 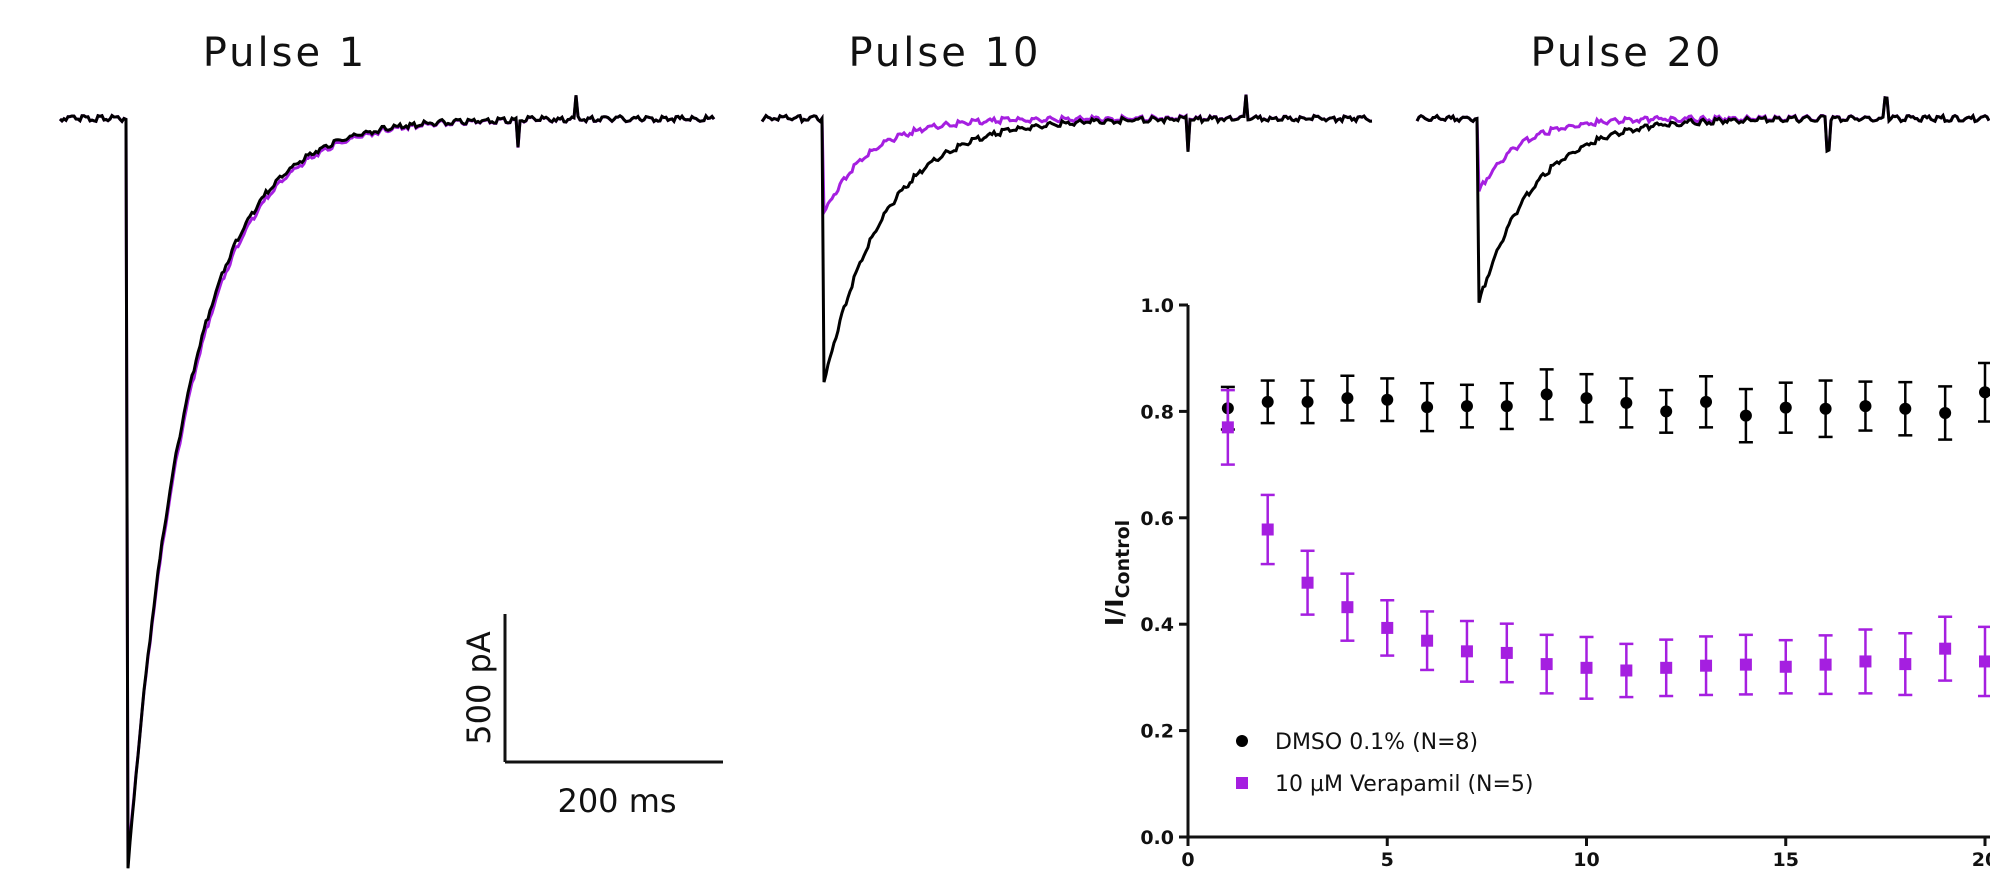 I want to click on trace-title-pulse-1: Pulse 1, so click(x=285, y=53).